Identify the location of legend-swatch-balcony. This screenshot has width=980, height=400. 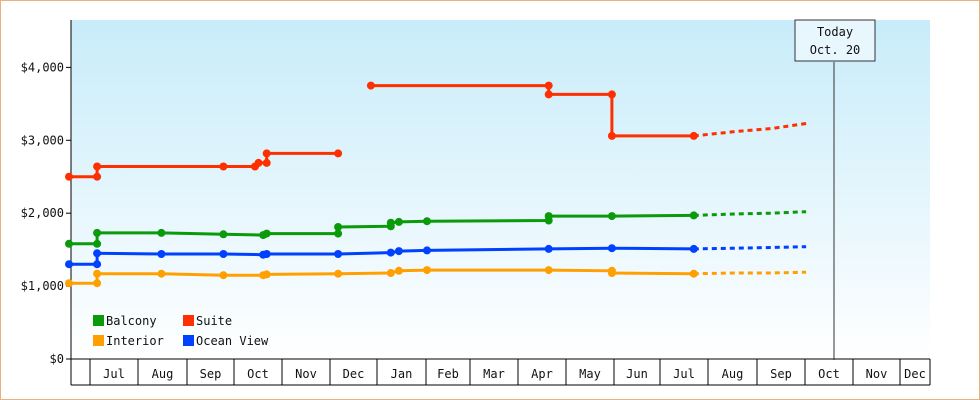
(98, 320).